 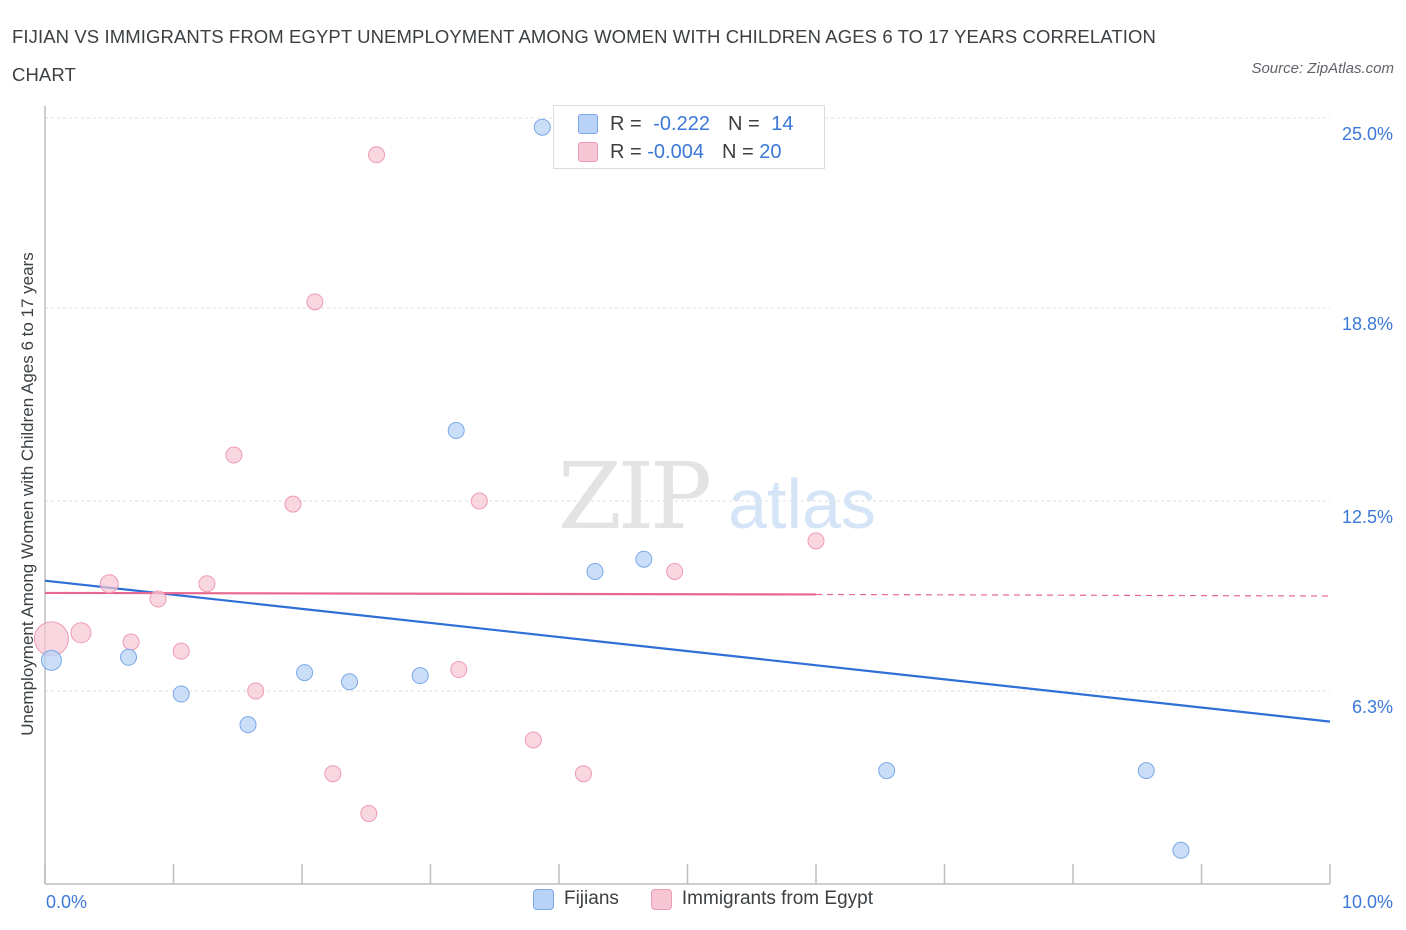 What do you see at coordinates (782, 123) in the screenshot?
I see `fijians-n-value: 14` at bounding box center [782, 123].